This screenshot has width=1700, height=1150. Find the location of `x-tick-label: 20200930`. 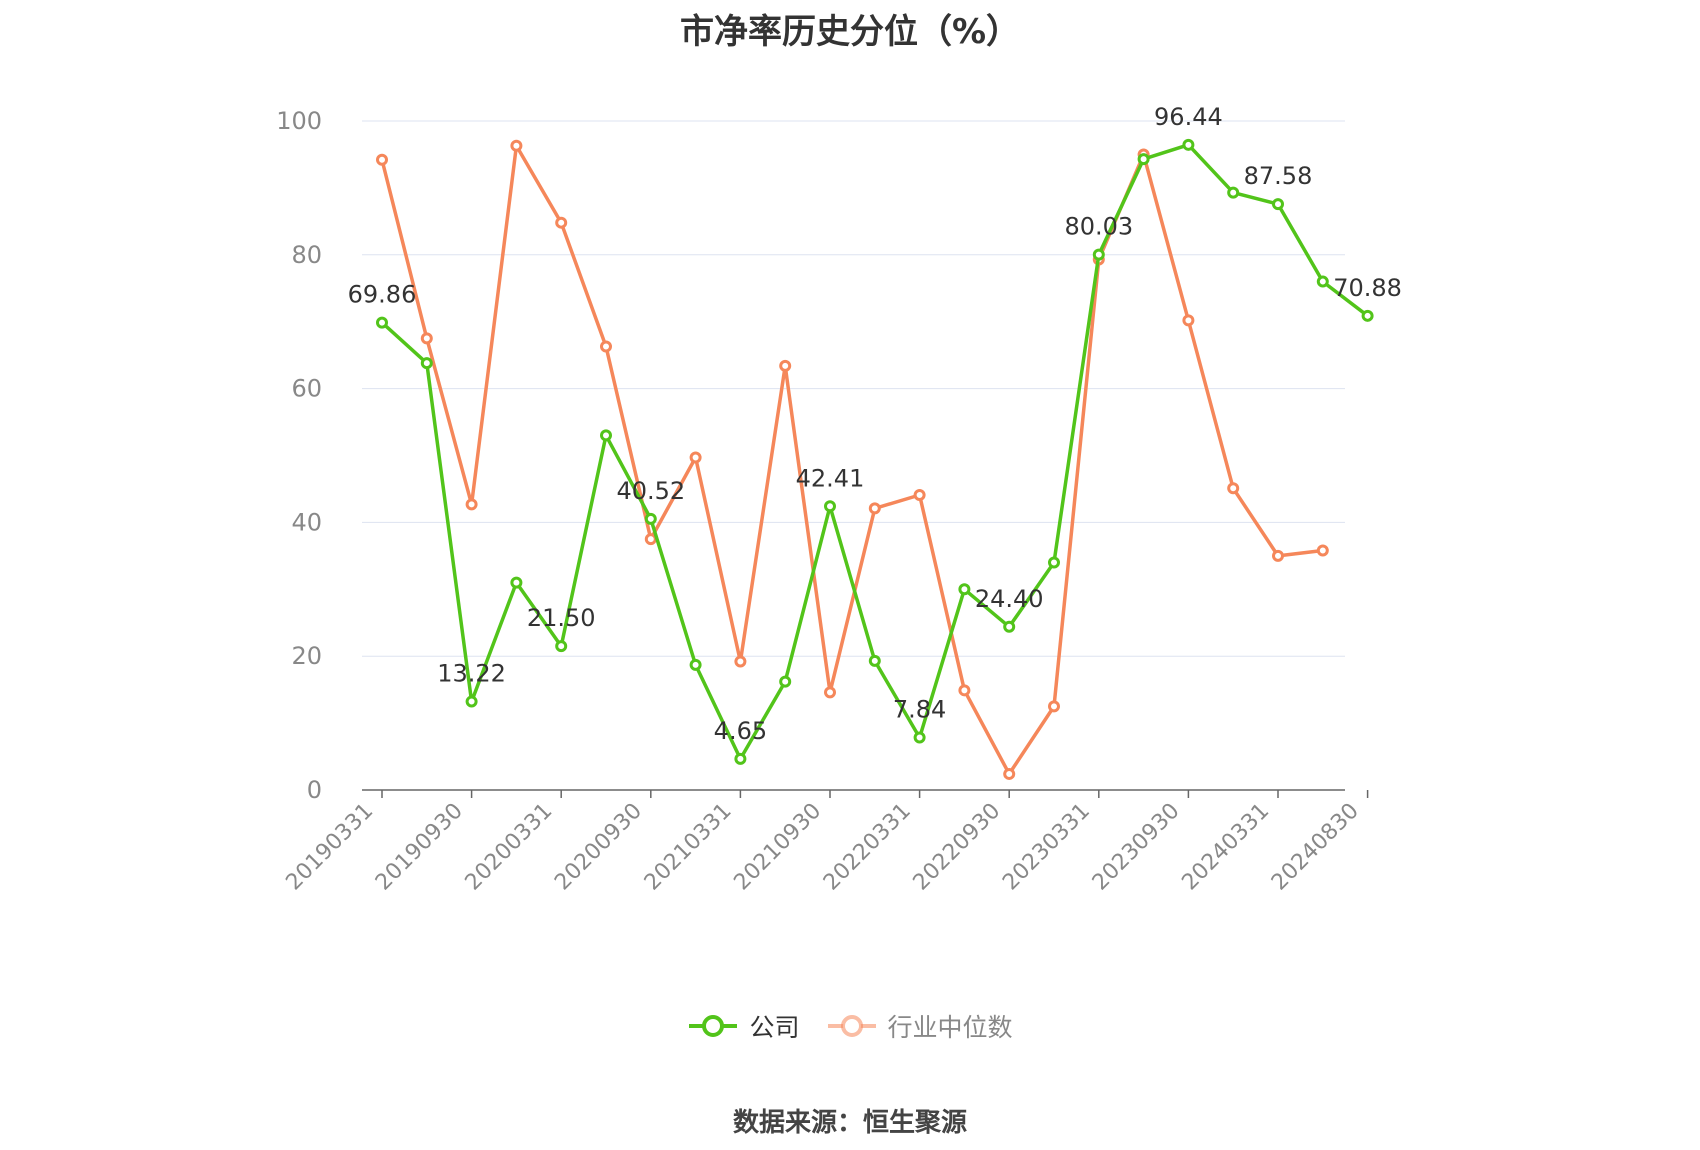

x-tick-label: 20200930 is located at coordinates (598, 847).